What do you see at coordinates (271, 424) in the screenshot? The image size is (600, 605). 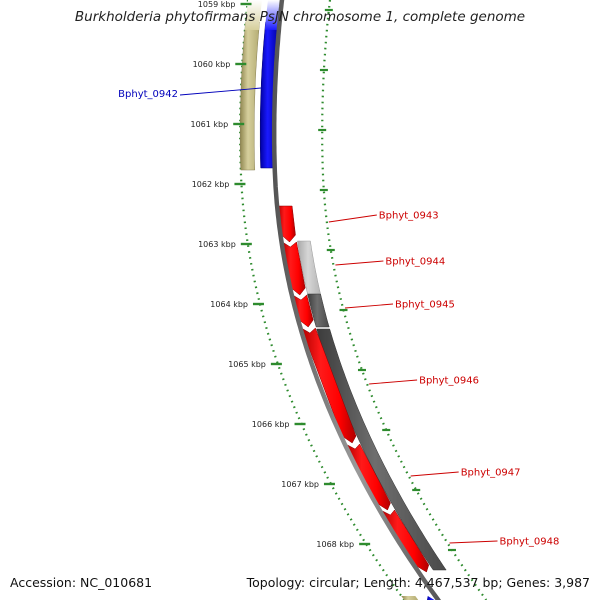 I see `tick-label: 1066 kbp` at bounding box center [271, 424].